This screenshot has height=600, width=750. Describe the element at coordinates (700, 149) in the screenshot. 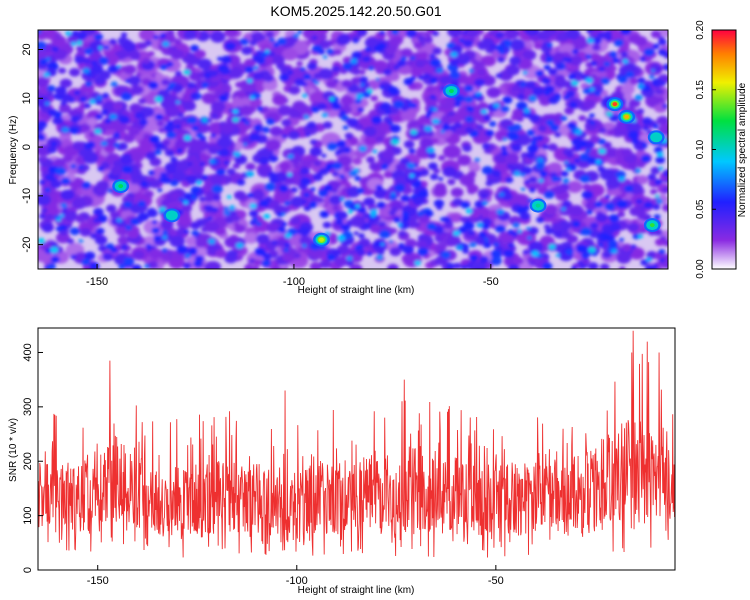

I see `colorbar-tick-label: 0.10` at that location.